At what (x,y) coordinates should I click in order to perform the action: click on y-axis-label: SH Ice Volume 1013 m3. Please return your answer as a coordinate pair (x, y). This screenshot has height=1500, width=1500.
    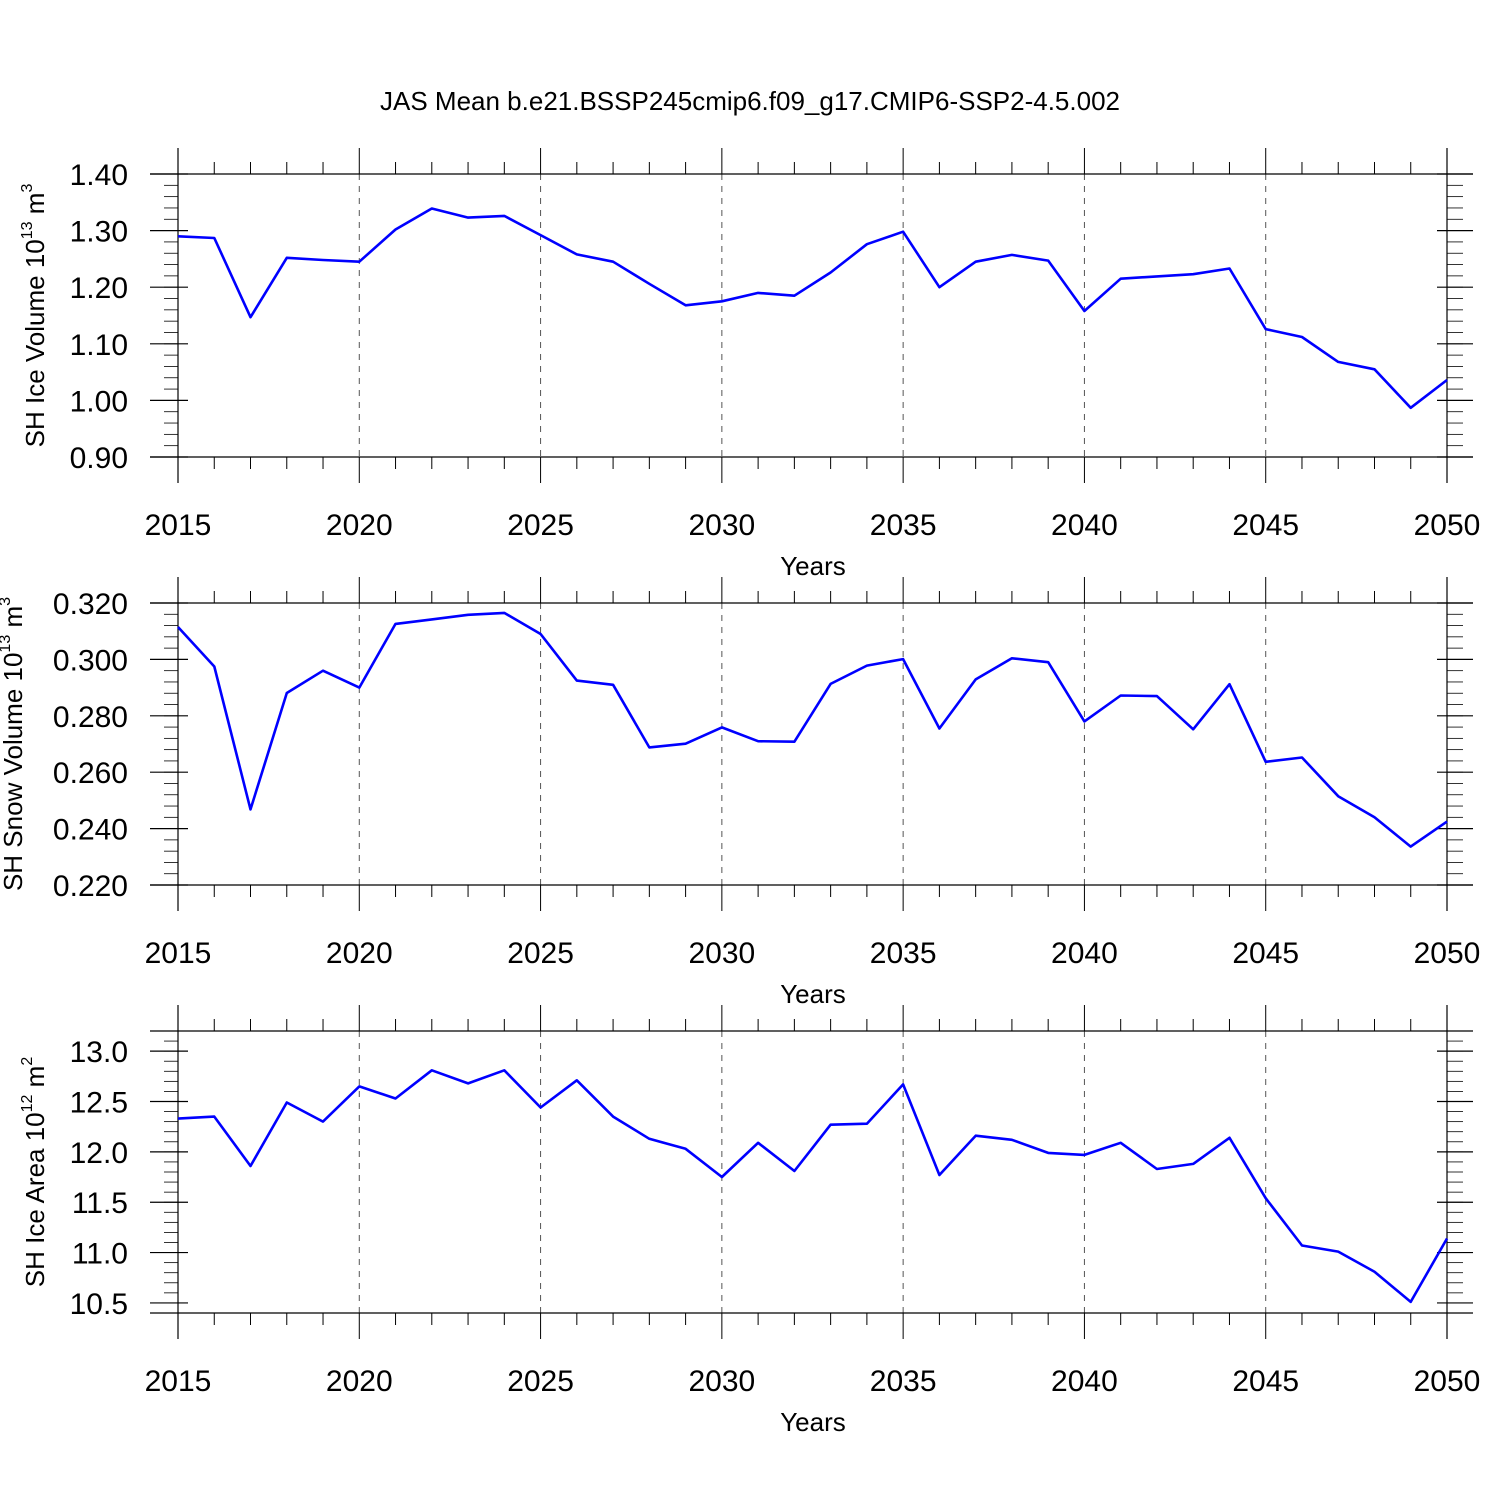
    Looking at the image, I should click on (34, 316).